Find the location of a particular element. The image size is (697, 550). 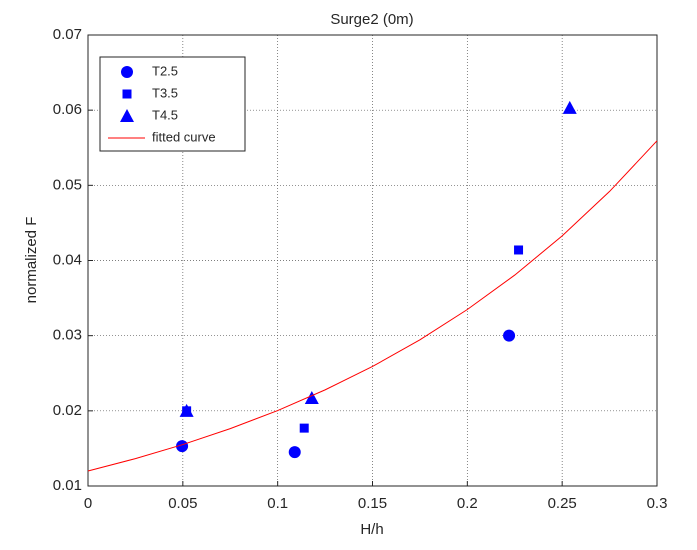

y-tick-label: 0.03 is located at coordinates (67, 335).